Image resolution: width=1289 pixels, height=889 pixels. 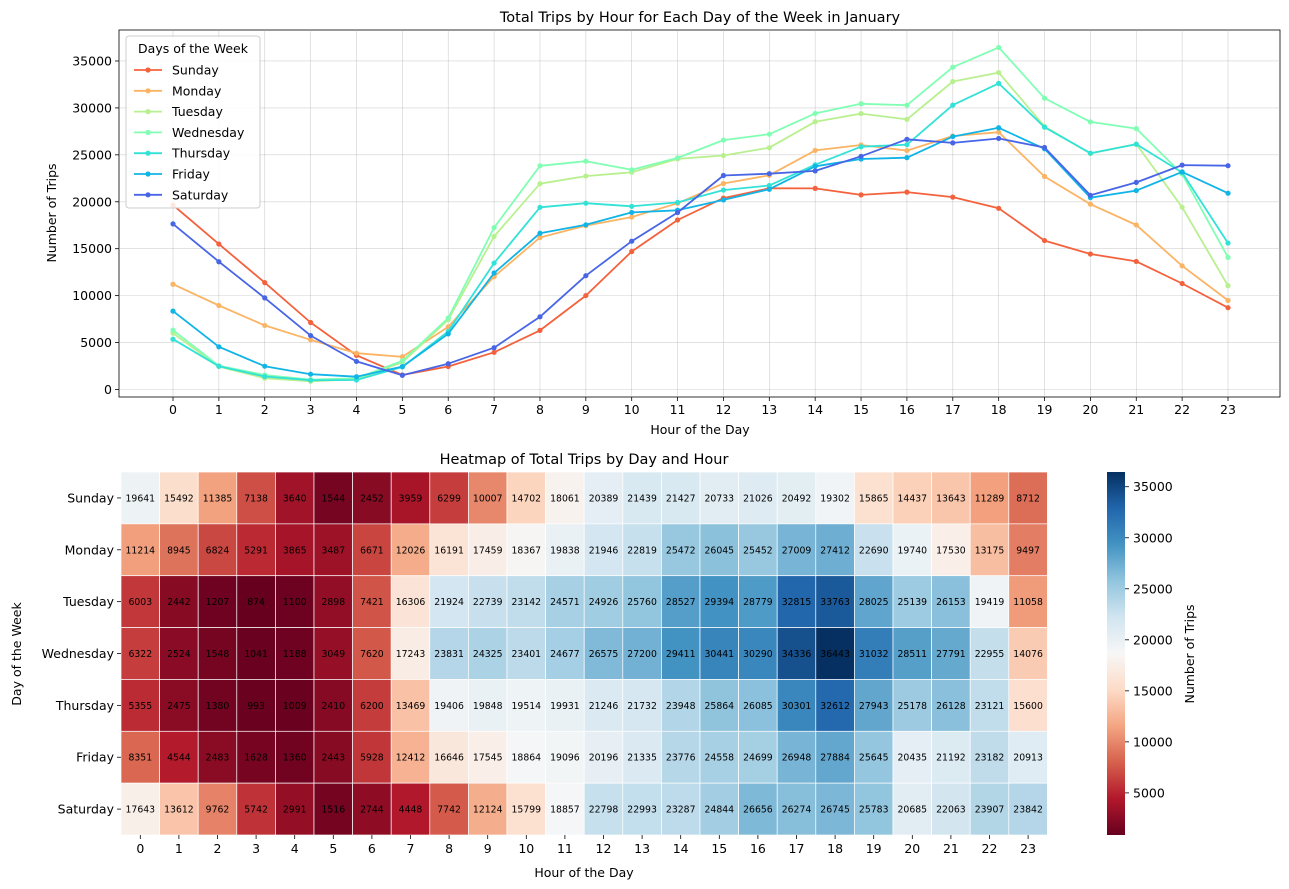 What do you see at coordinates (148, 91) in the screenshot?
I see `legend-marker-monday` at bounding box center [148, 91].